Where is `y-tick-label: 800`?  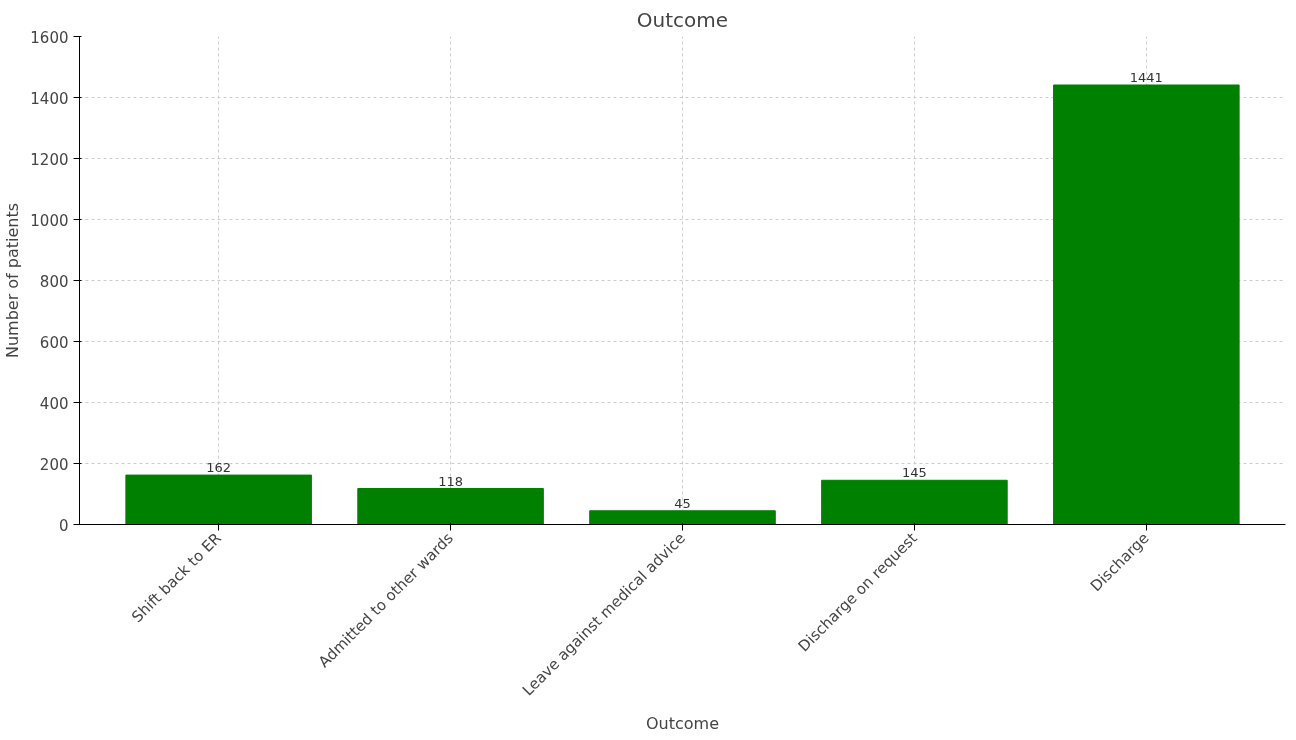 y-tick-label: 800 is located at coordinates (54, 281).